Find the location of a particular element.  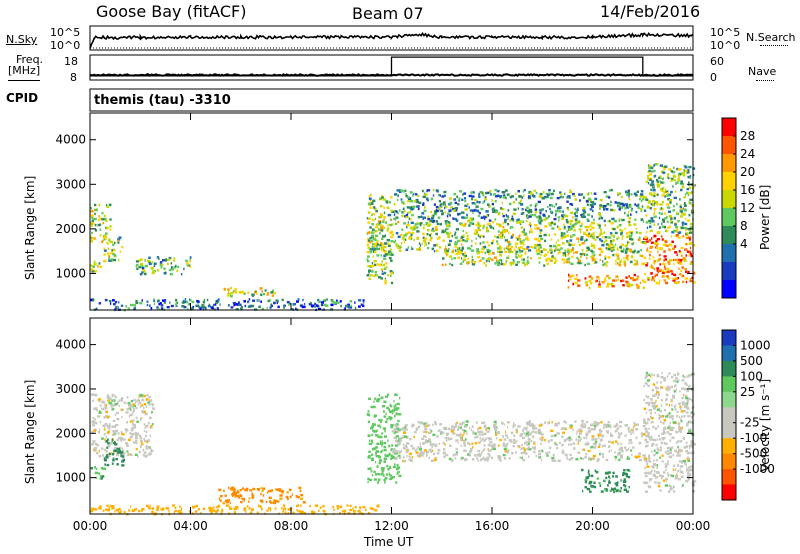

velocity-colorbar-tick-label: 100 is located at coordinates (751, 376).